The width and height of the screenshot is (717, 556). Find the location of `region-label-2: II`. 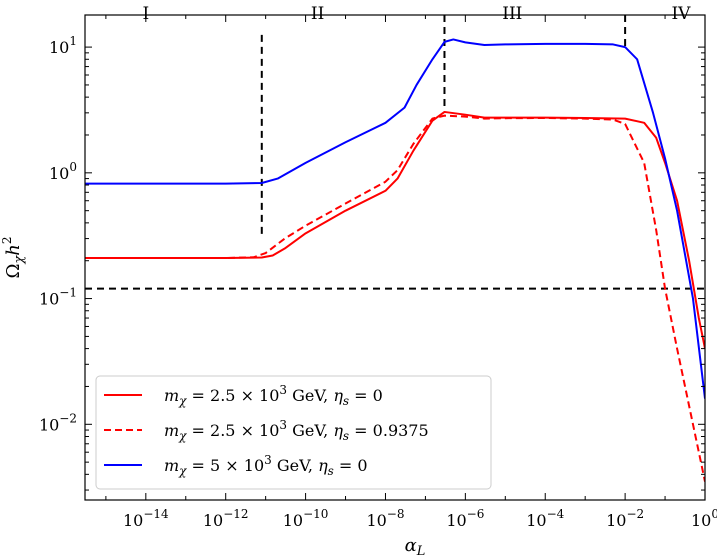

region-label-2: II is located at coordinates (317, 14).